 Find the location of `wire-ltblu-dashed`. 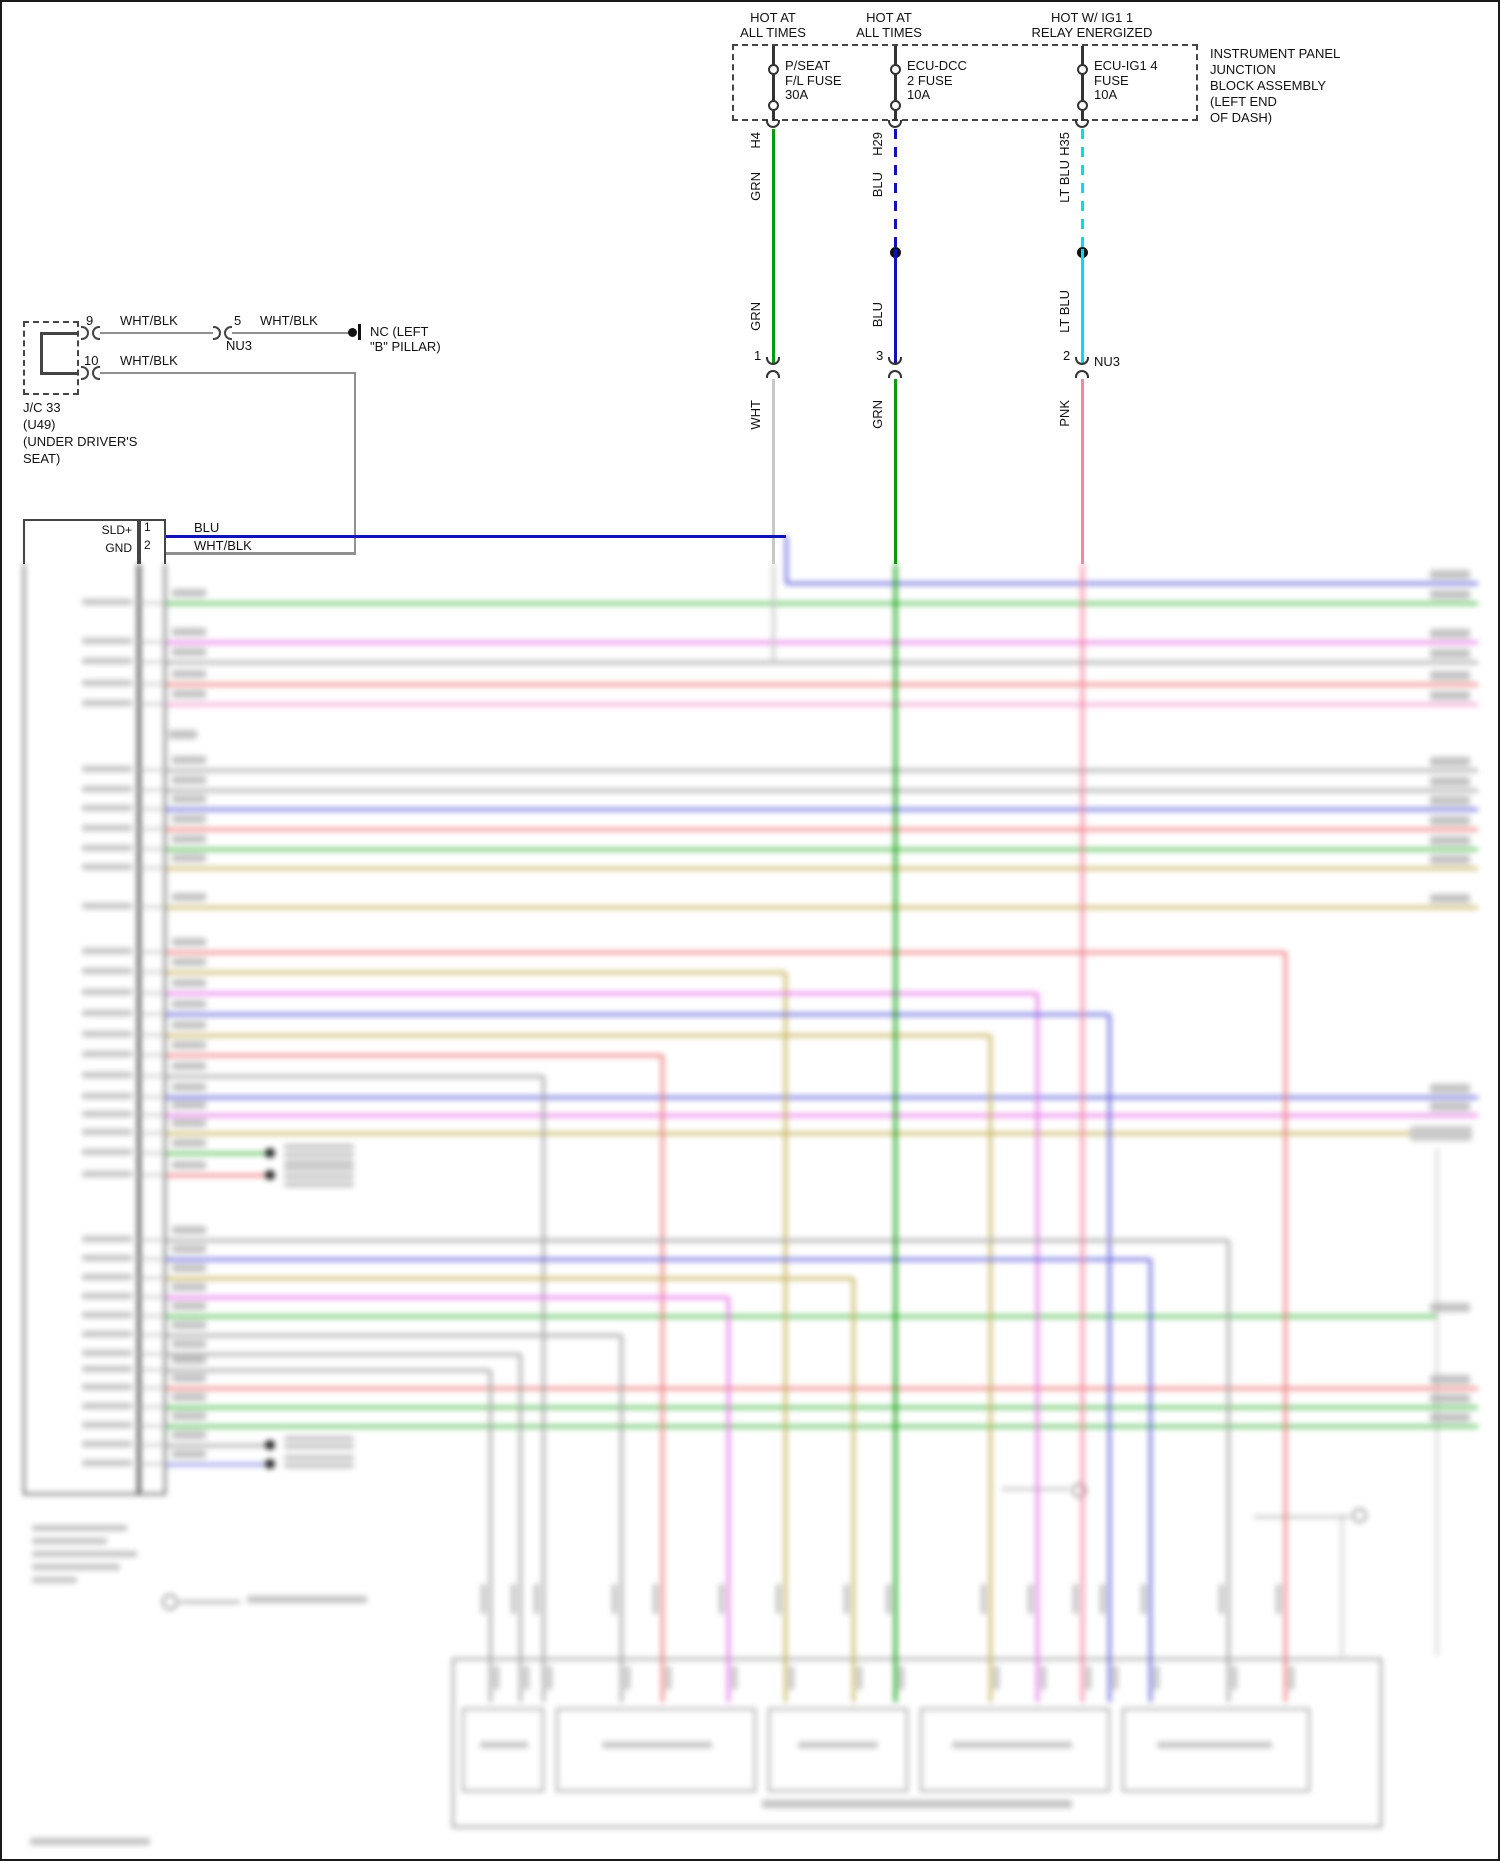

wire-ltblu-dashed is located at coordinates (1082, 189).